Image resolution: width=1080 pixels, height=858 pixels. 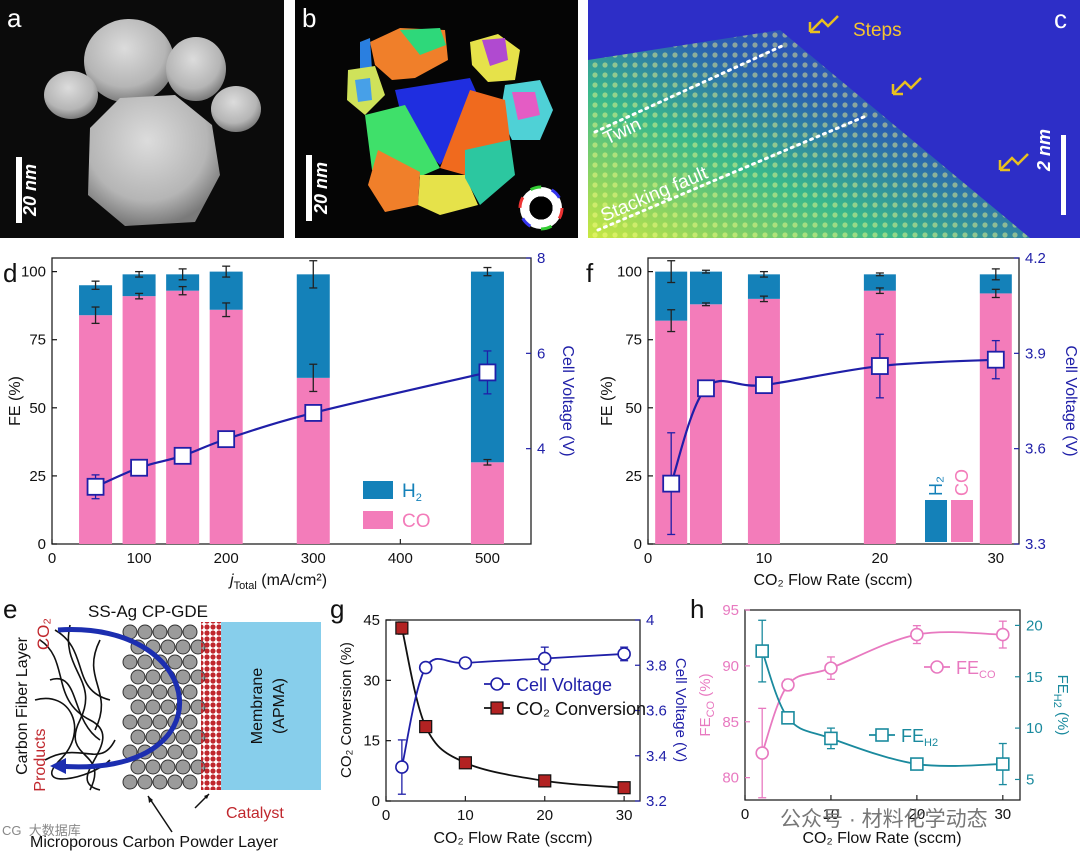 What do you see at coordinates (19, 190) in the screenshot?
I see `scale-bar` at bounding box center [19, 190].